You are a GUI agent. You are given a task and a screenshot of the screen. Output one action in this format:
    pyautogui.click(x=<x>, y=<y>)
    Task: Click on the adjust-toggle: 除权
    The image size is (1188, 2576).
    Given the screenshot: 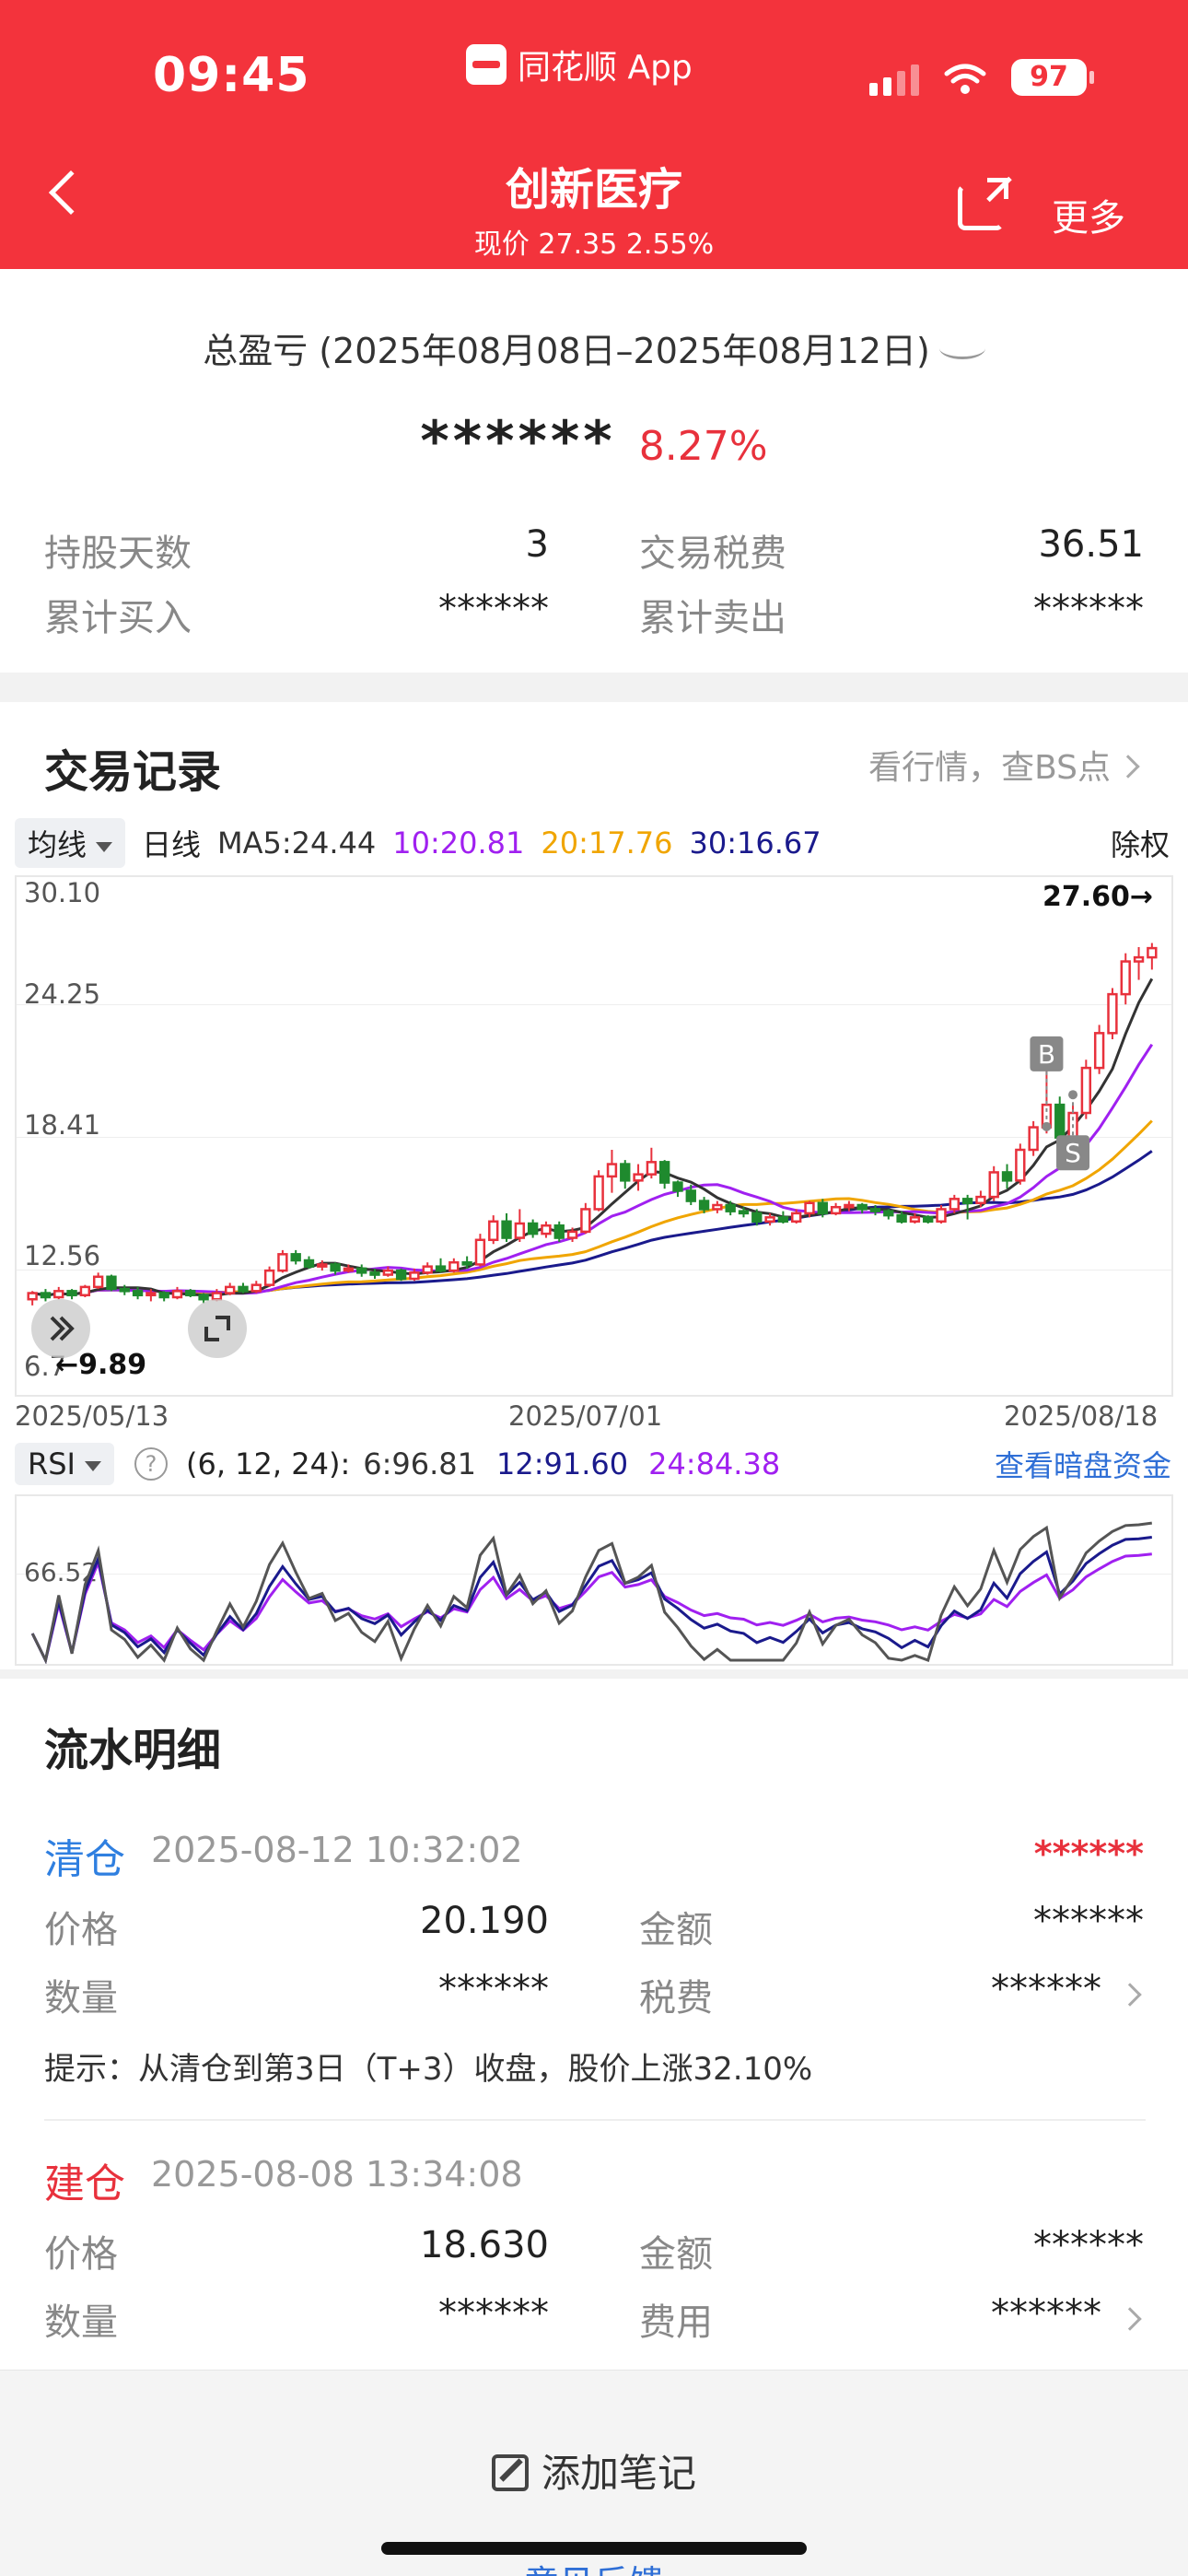 What is the action you would take?
    pyautogui.click(x=1140, y=844)
    